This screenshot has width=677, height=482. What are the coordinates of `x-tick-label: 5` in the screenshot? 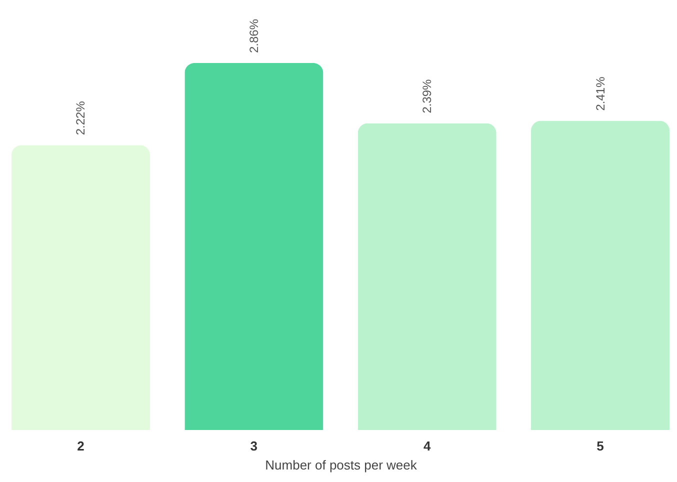 It's located at (600, 446).